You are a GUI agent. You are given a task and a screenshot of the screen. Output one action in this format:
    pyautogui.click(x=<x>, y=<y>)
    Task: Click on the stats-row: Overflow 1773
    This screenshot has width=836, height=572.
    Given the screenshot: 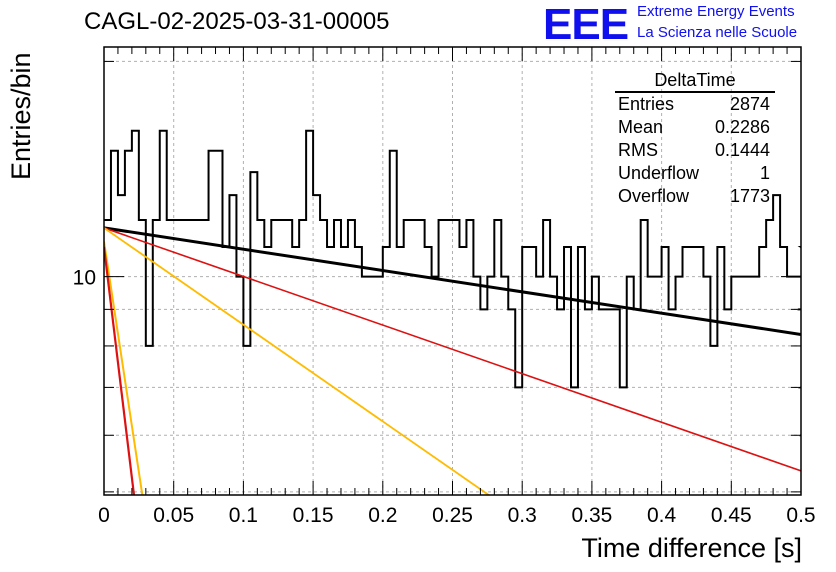 What is the action you would take?
    pyautogui.click(x=695, y=196)
    